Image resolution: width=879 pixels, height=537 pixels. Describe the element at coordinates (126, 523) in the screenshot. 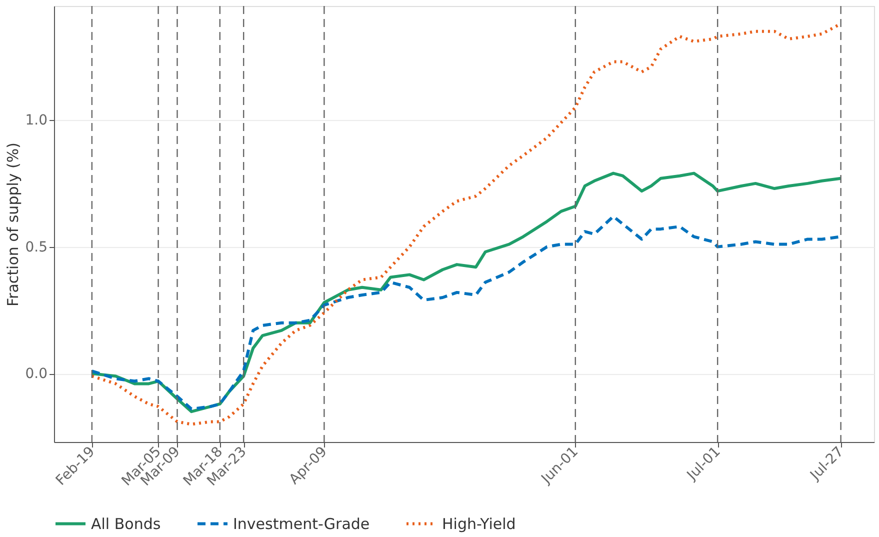

I see `legend-label: All Bonds` at that location.